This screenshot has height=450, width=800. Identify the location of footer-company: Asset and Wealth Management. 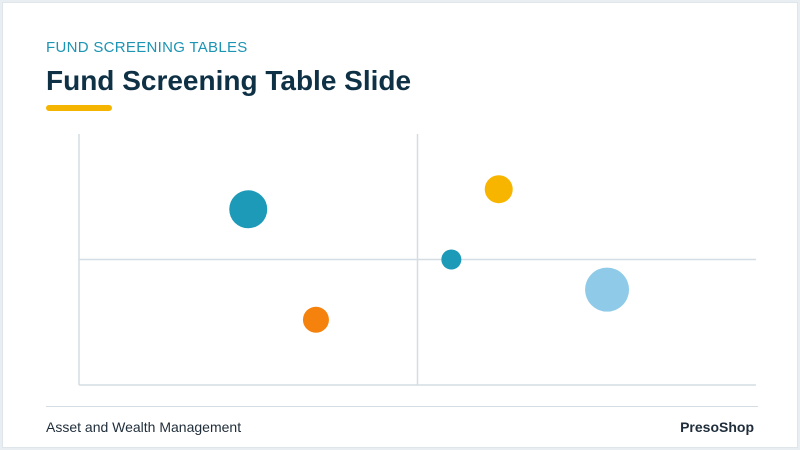
(144, 427).